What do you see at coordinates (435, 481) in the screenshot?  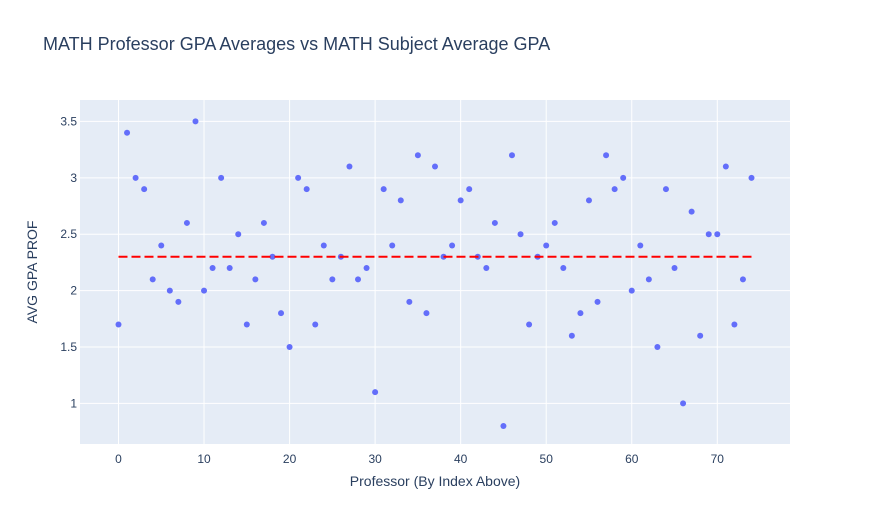 I see `x-axis-title: Professor (By Index Above)` at bounding box center [435, 481].